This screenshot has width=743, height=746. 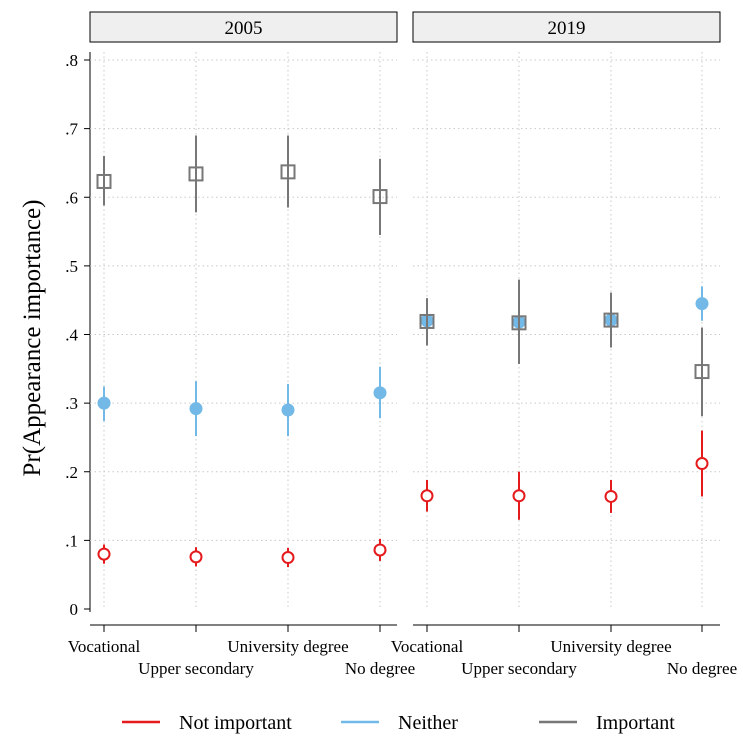 What do you see at coordinates (635, 723) in the screenshot?
I see `legend-label: Important` at bounding box center [635, 723].